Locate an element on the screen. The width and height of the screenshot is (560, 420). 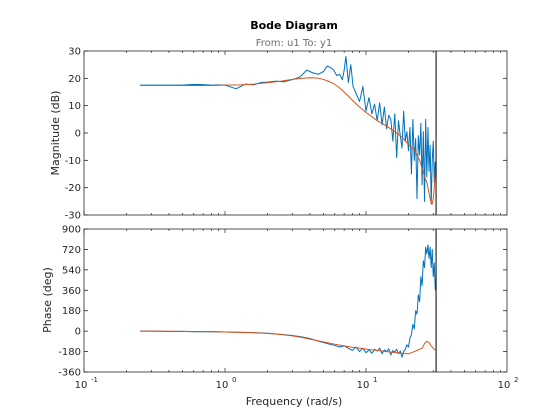
mag-y-tick-label: 20 is located at coordinates (74, 79).